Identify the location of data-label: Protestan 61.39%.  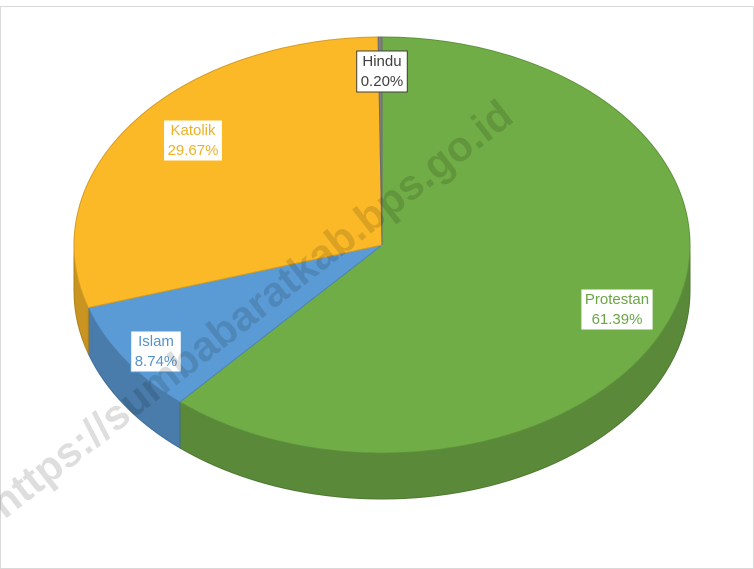
(617, 309).